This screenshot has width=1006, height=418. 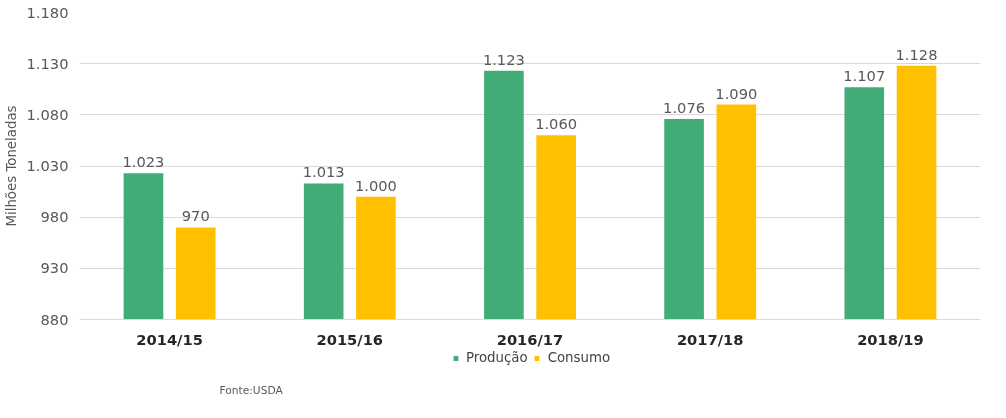 I want to click on legend-label: Consumo, so click(x=579, y=357).